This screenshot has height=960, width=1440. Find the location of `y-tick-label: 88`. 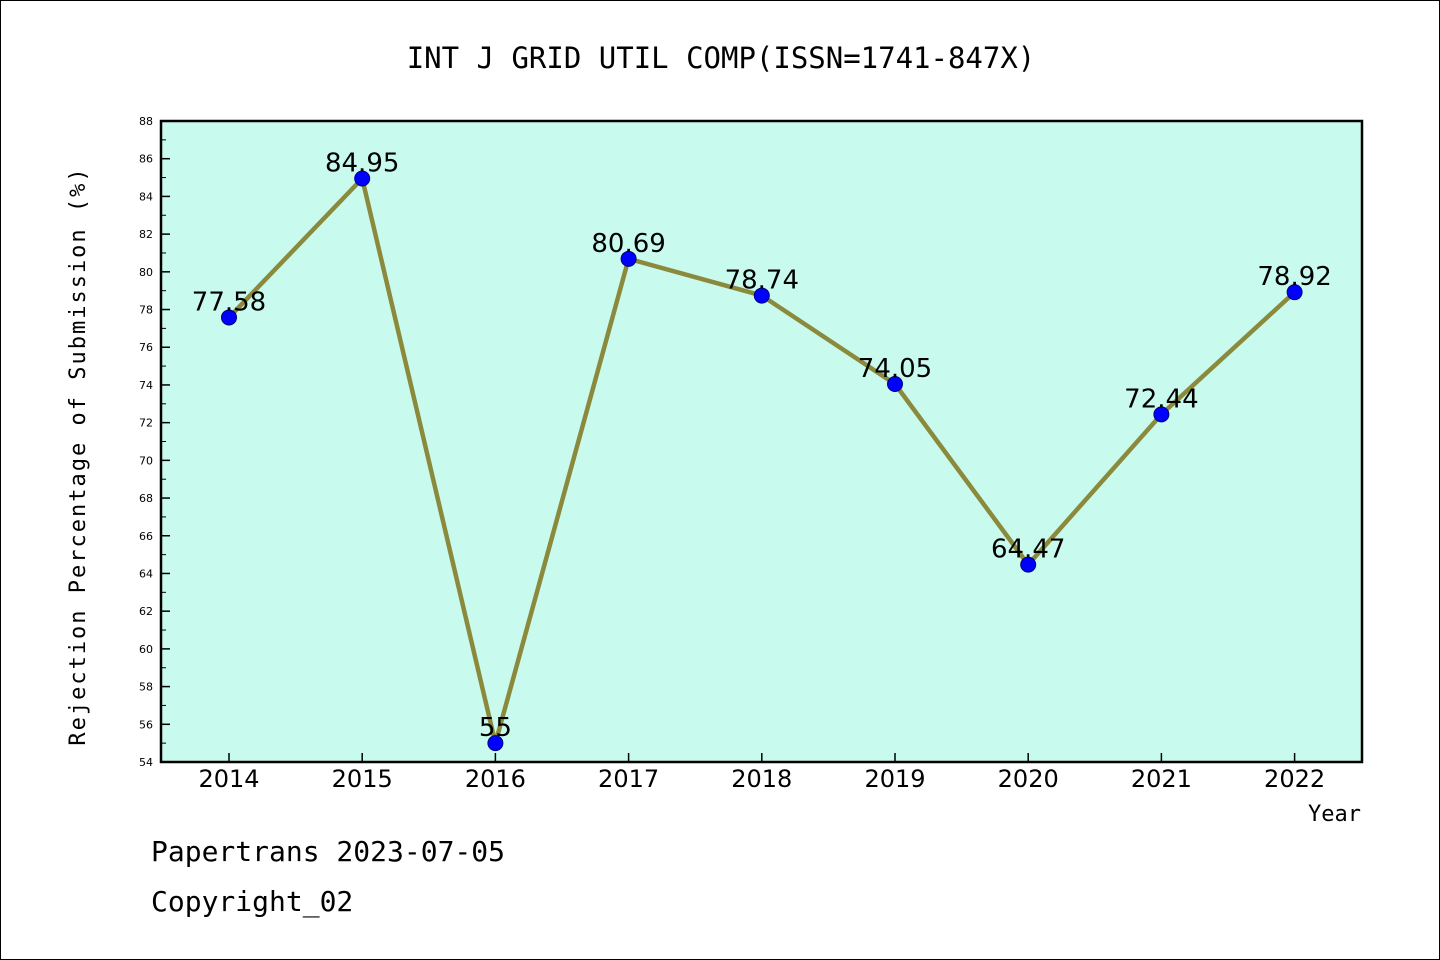

y-tick-label: 88 is located at coordinates (146, 121).